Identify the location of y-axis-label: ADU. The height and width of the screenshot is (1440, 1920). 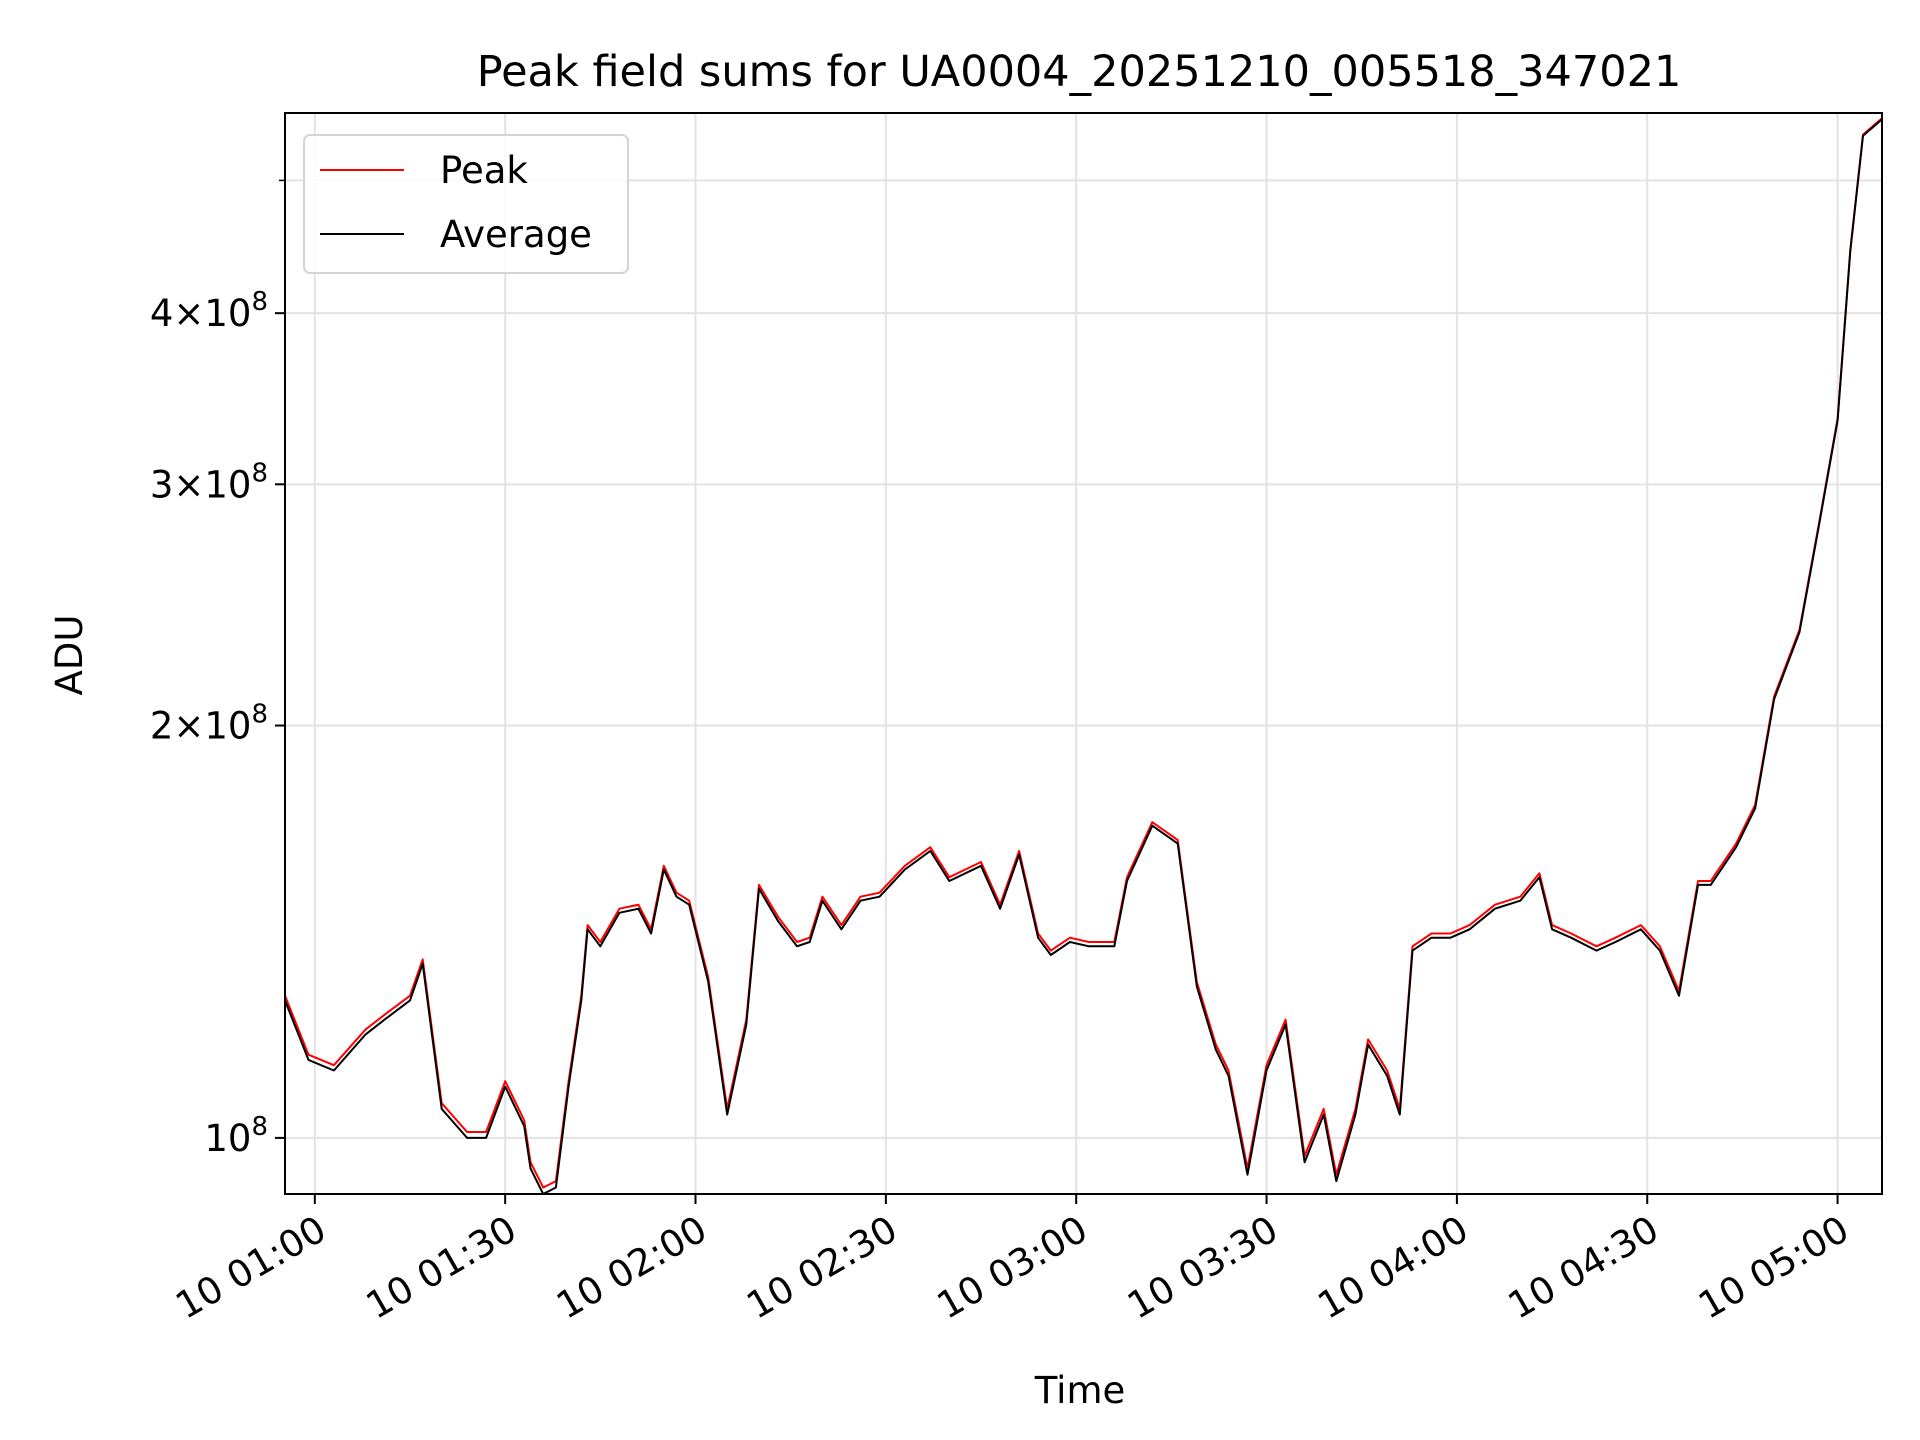
(69, 655).